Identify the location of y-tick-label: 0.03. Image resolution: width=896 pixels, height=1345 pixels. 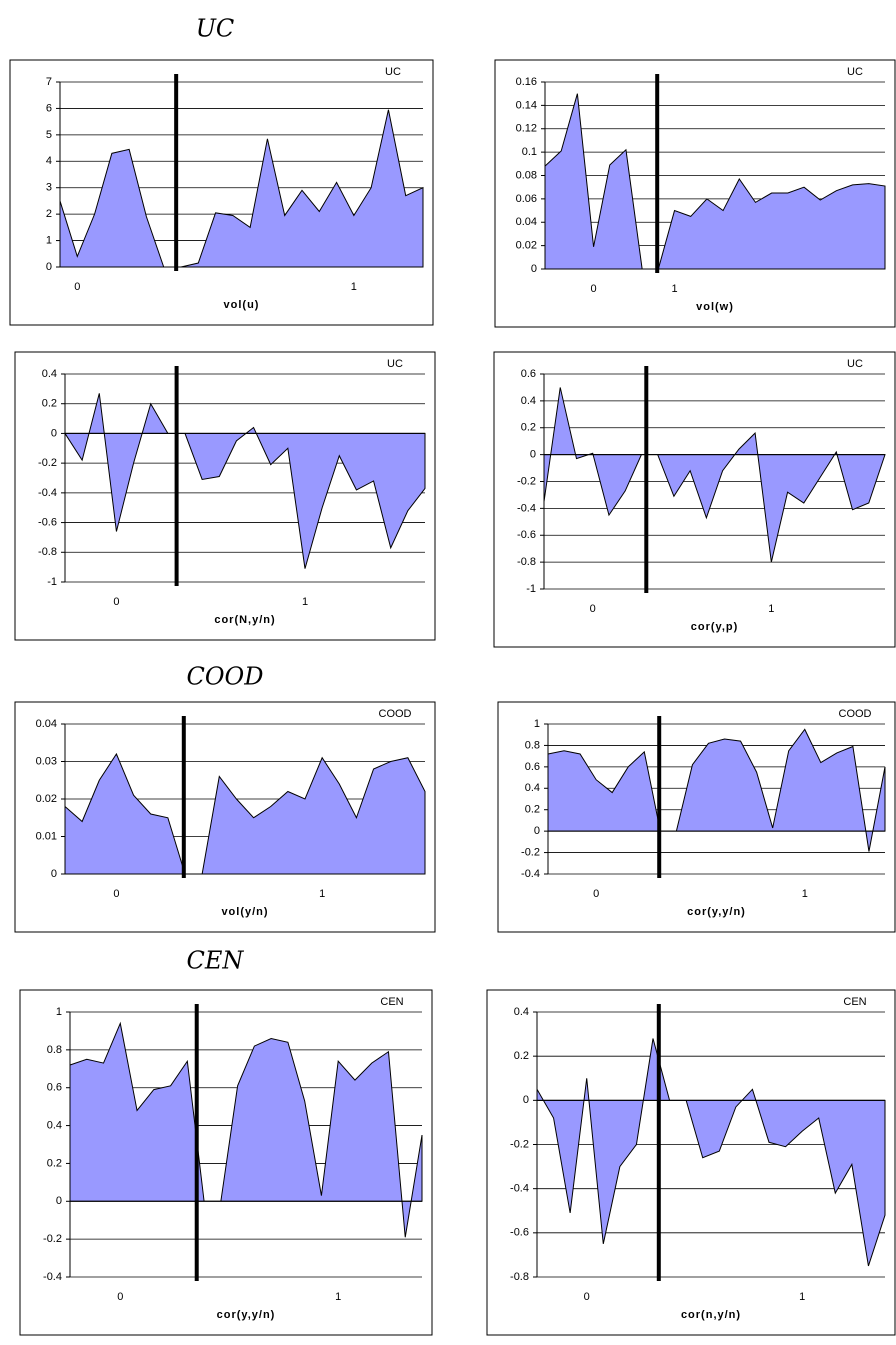
(46, 761).